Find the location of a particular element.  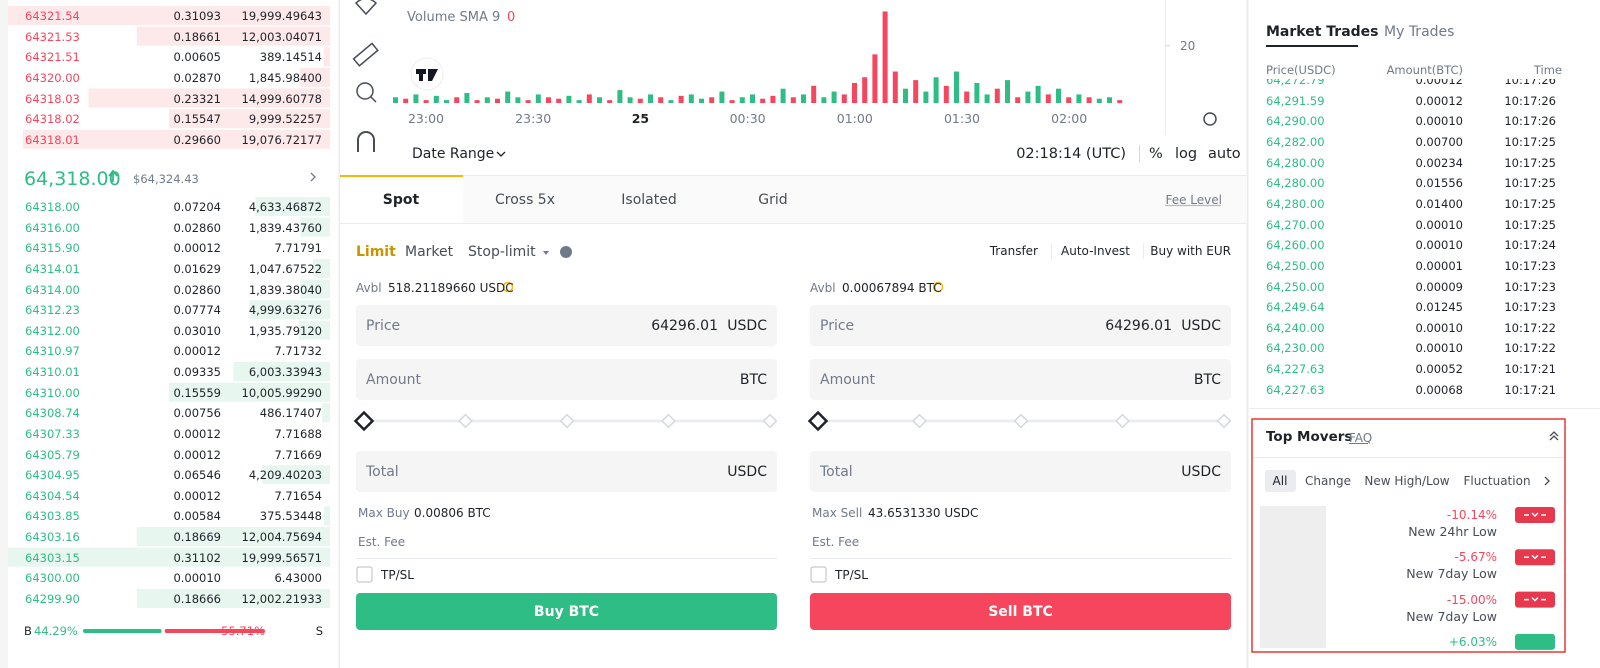

trade-cell: 0.00700 is located at coordinates (1439, 141).